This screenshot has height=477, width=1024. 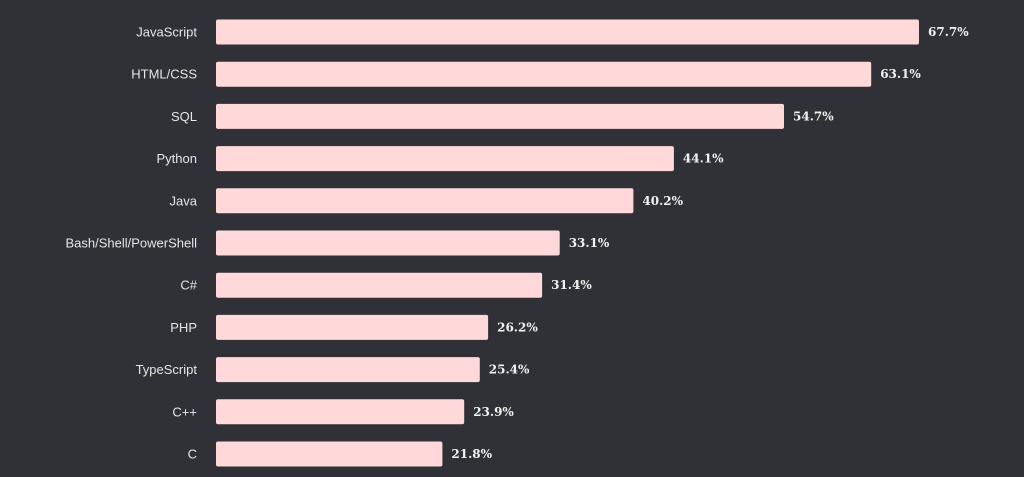 What do you see at coordinates (493, 412) in the screenshot?
I see `value-label: 23.9%` at bounding box center [493, 412].